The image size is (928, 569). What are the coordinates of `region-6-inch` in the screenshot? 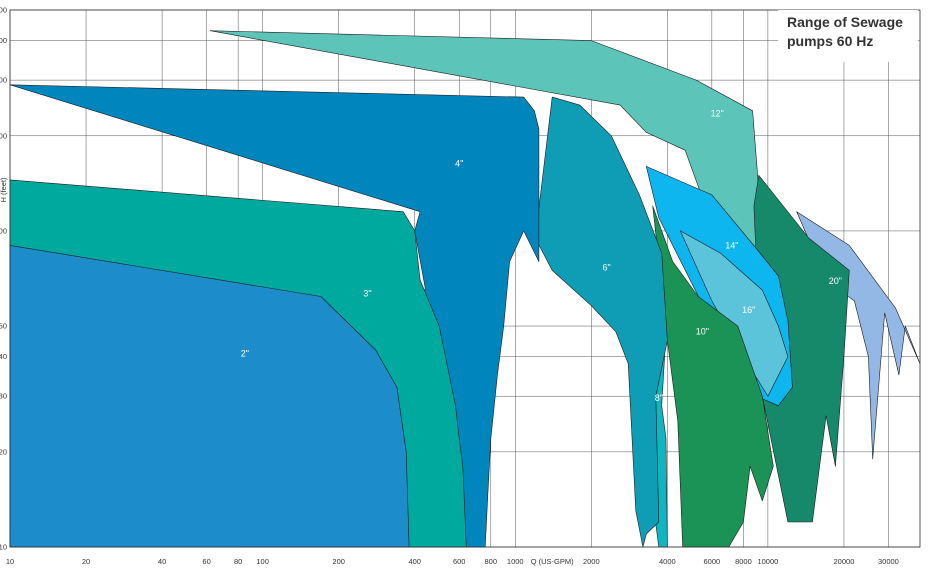 It's located at (601, 322).